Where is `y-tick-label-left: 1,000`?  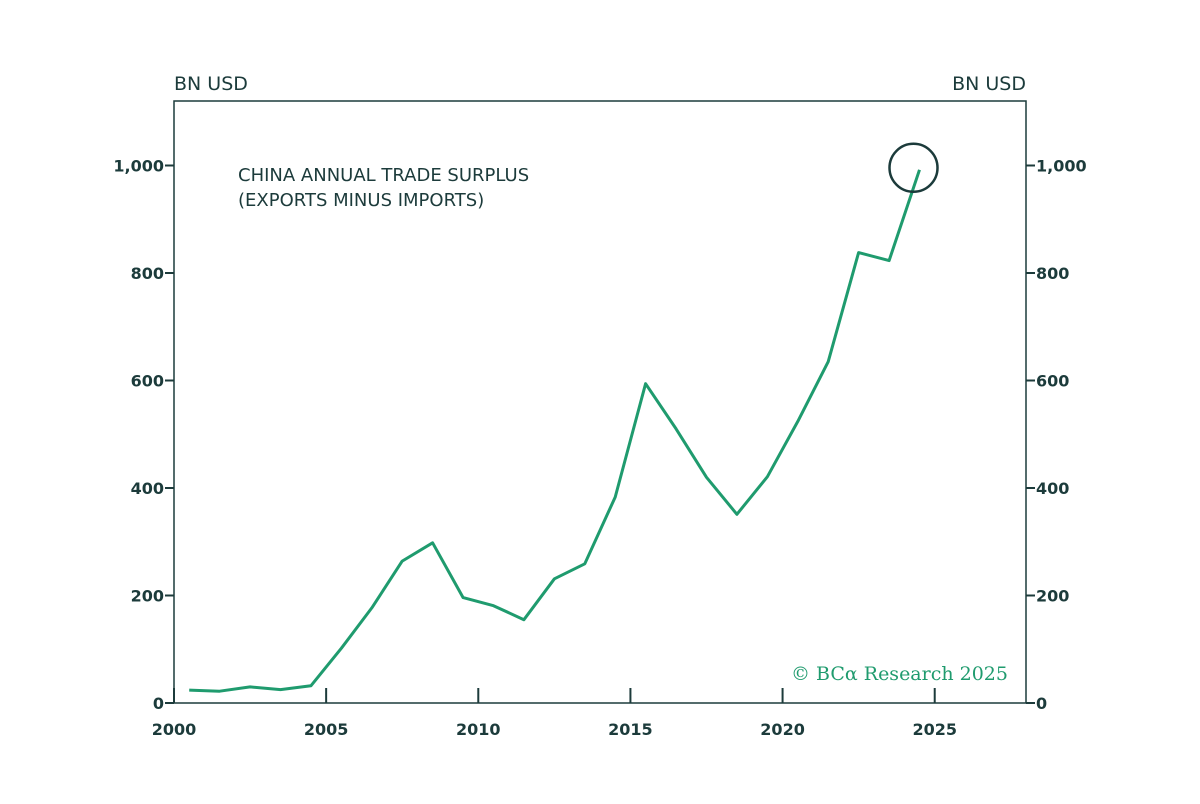 y-tick-label-left: 1,000 is located at coordinates (138, 166).